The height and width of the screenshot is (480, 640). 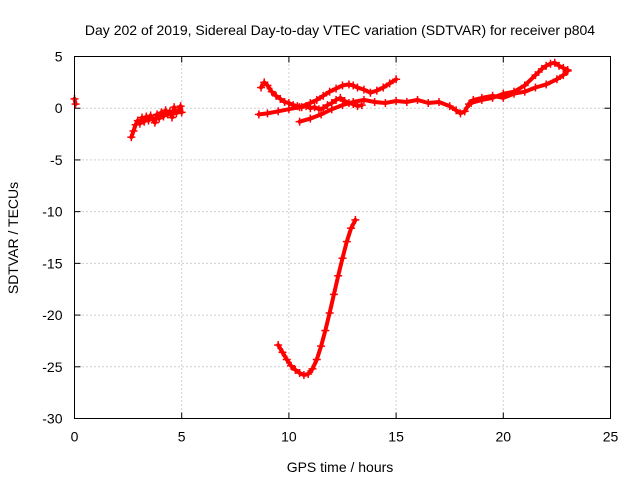 What do you see at coordinates (59, 57) in the screenshot?
I see `y-tick-label: 5` at bounding box center [59, 57].